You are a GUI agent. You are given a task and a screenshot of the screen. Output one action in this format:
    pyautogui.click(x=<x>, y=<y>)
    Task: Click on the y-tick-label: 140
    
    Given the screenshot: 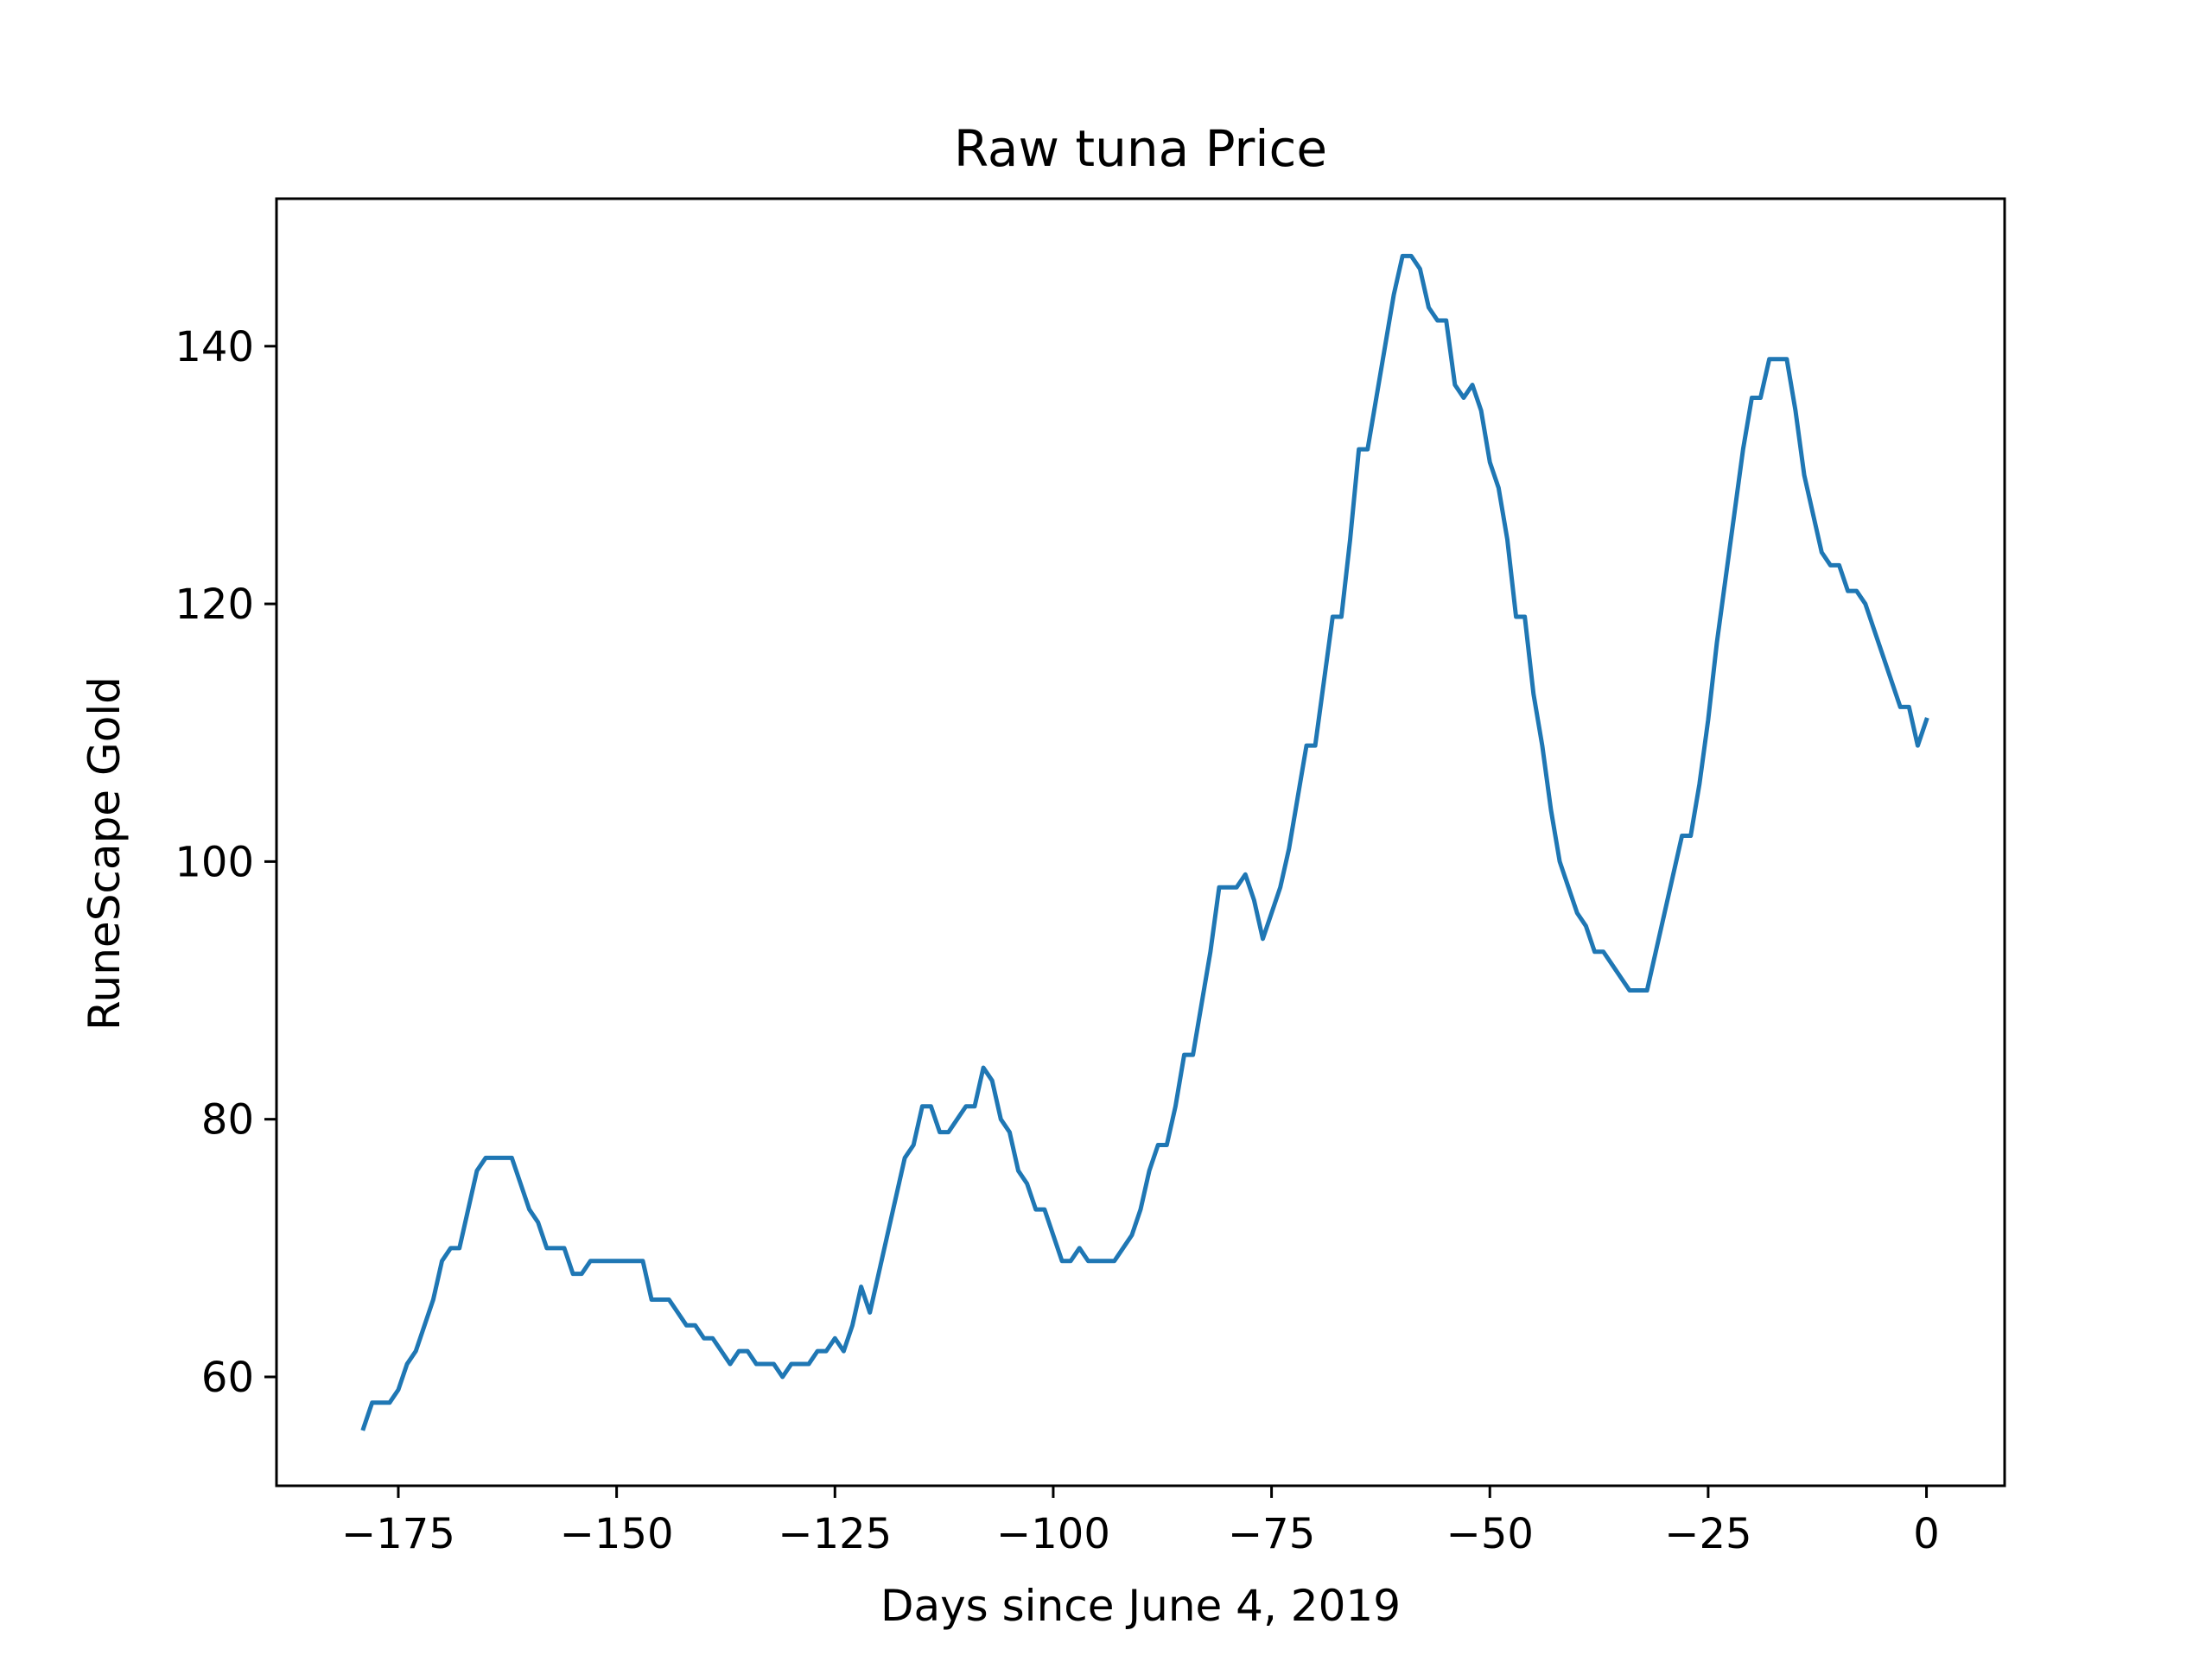 What is the action you would take?
    pyautogui.click(x=214, y=347)
    